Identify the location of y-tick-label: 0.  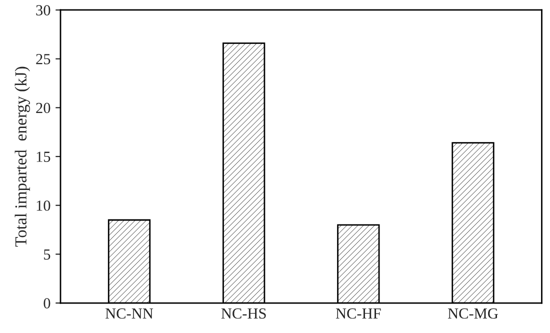
(47, 303).